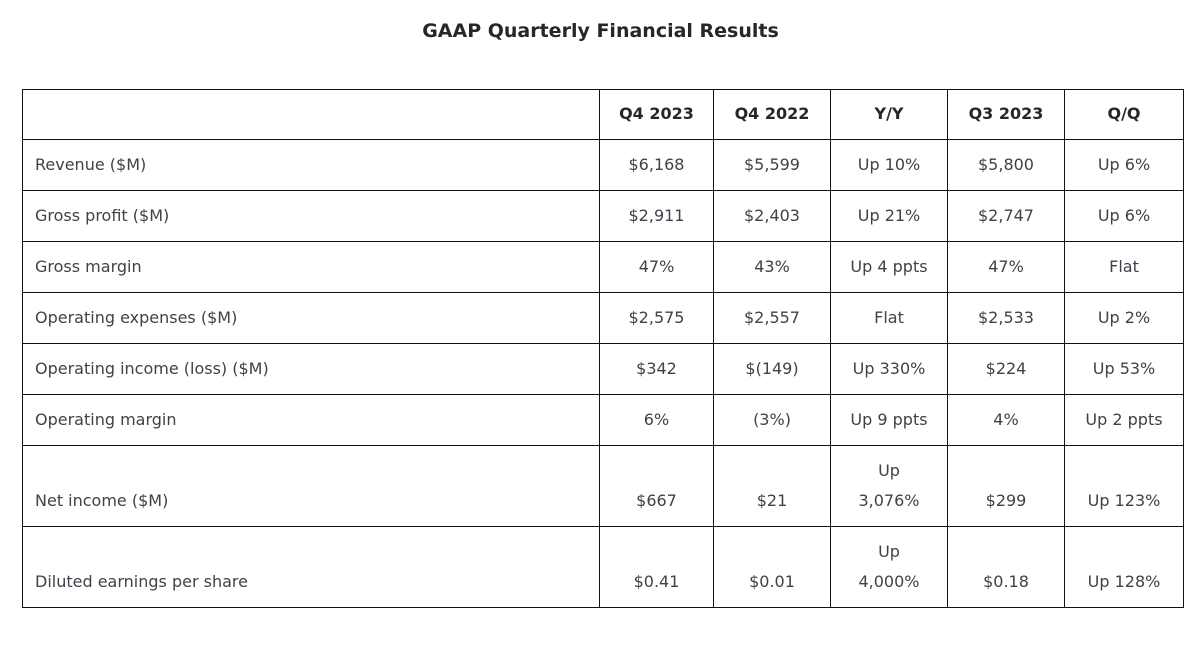 This screenshot has height=666, width=1201. Describe the element at coordinates (311, 114) in the screenshot. I see `header-metric-blank` at that location.